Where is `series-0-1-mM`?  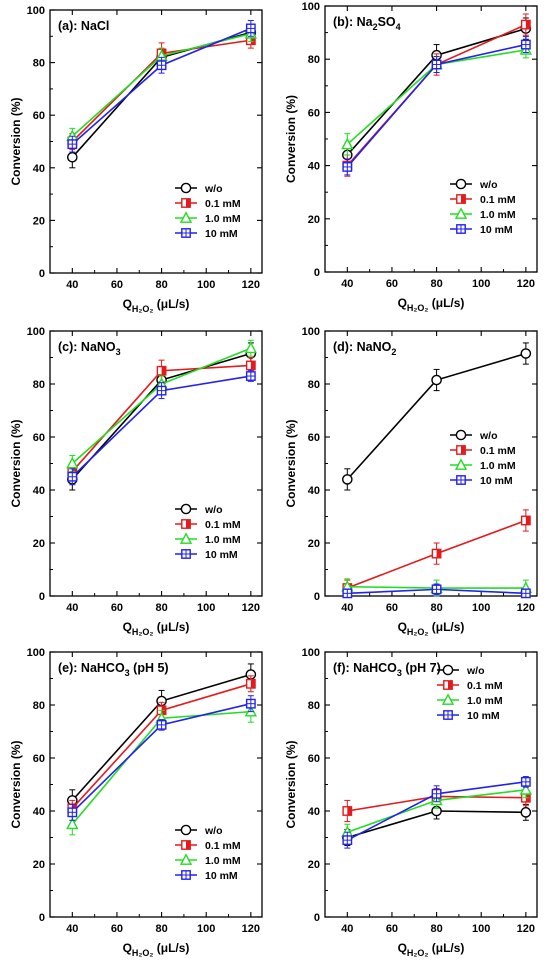 series-0-1-mM is located at coordinates (436, 95).